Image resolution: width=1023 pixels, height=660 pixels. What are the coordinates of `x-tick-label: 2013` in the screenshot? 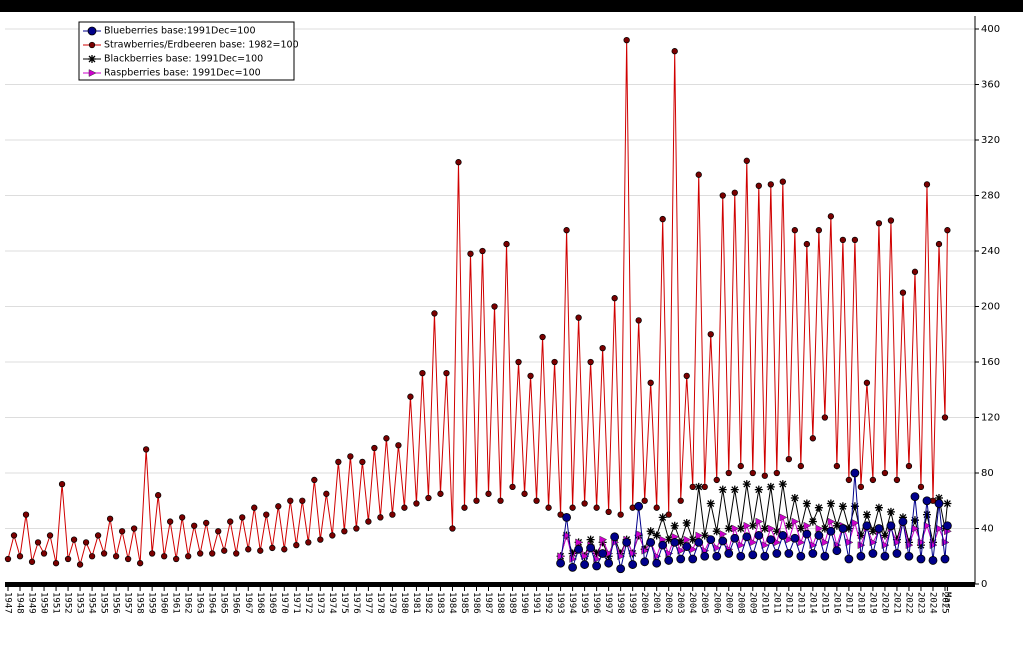 It's located at (800, 603).